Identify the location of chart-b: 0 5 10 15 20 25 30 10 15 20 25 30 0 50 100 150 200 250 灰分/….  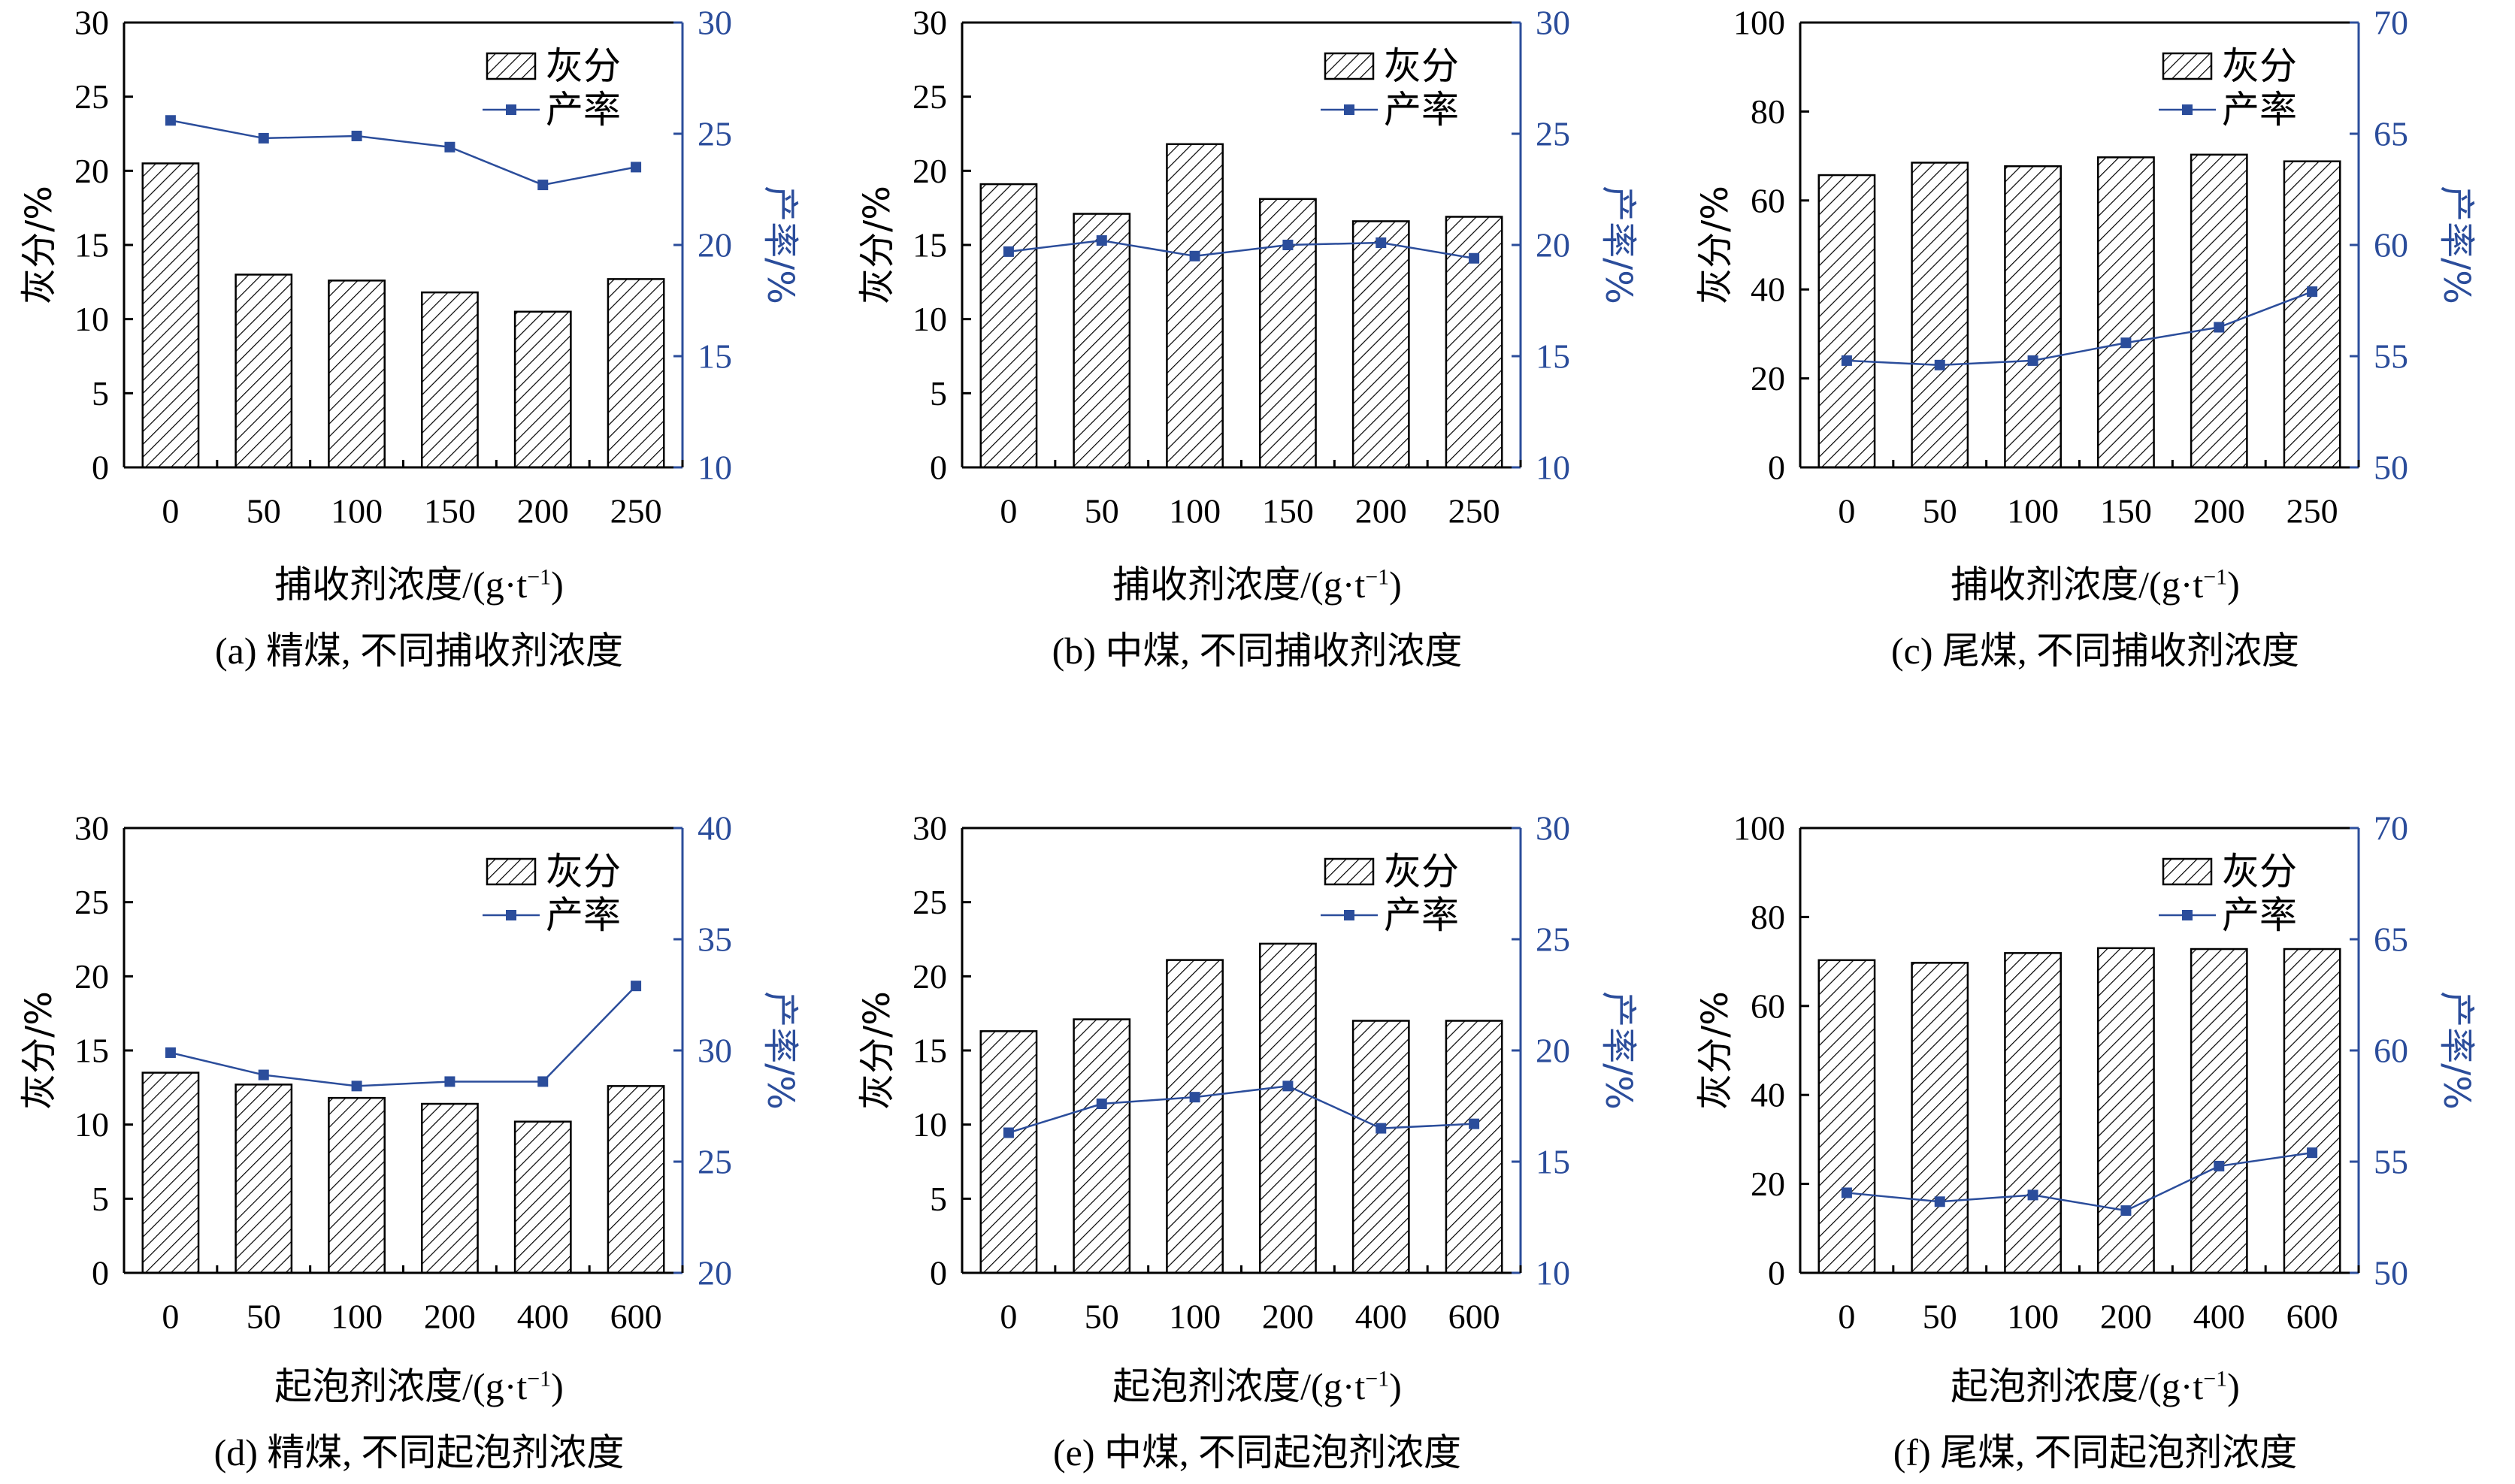
(1247, 267).